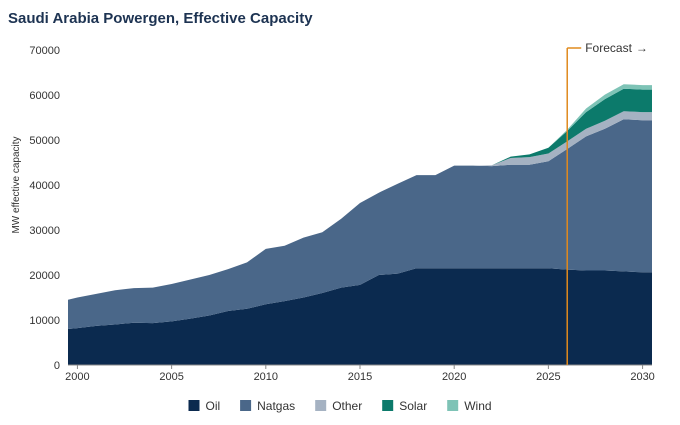  Describe the element at coordinates (276, 406) in the screenshot. I see `legend-label: Natgas` at that location.